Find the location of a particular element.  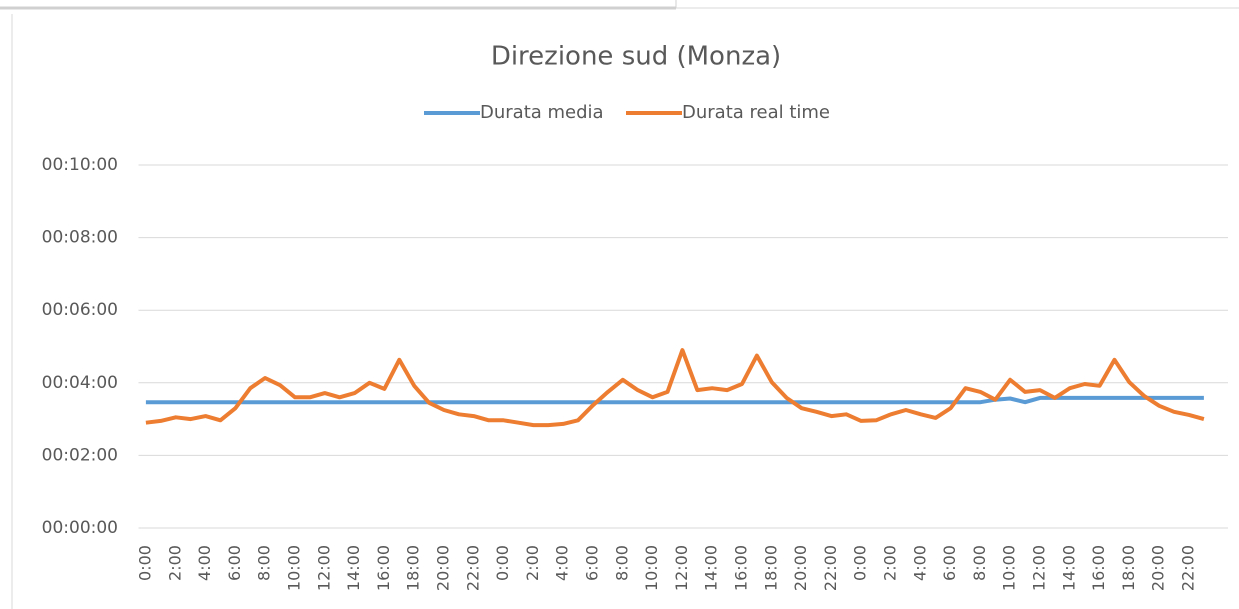

y-tick-label: 00:04:00 is located at coordinates (80, 383).